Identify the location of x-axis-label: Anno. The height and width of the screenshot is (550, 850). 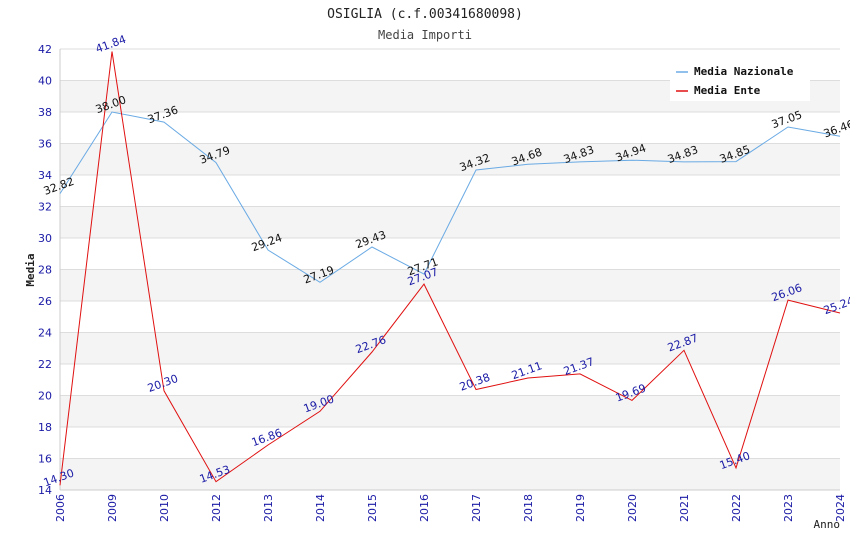
(827, 524).